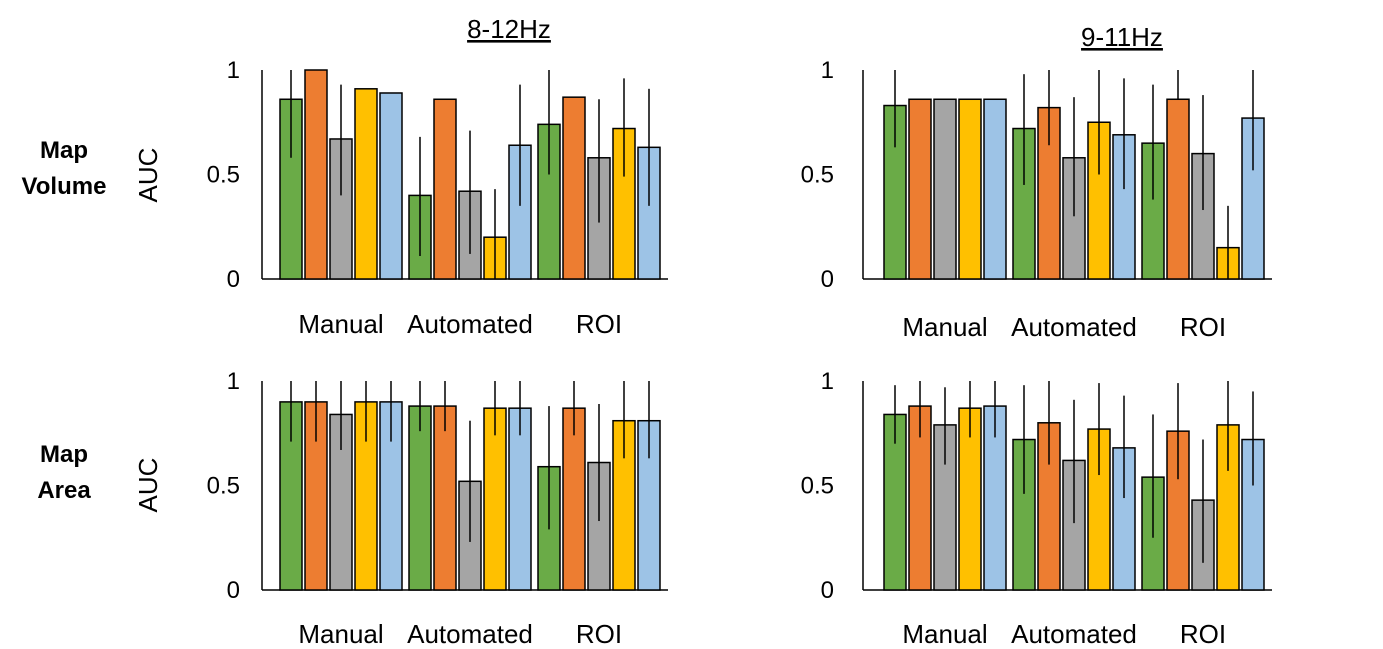  What do you see at coordinates (64, 186) in the screenshot?
I see `row-label-map-volume-line2: Volume` at bounding box center [64, 186].